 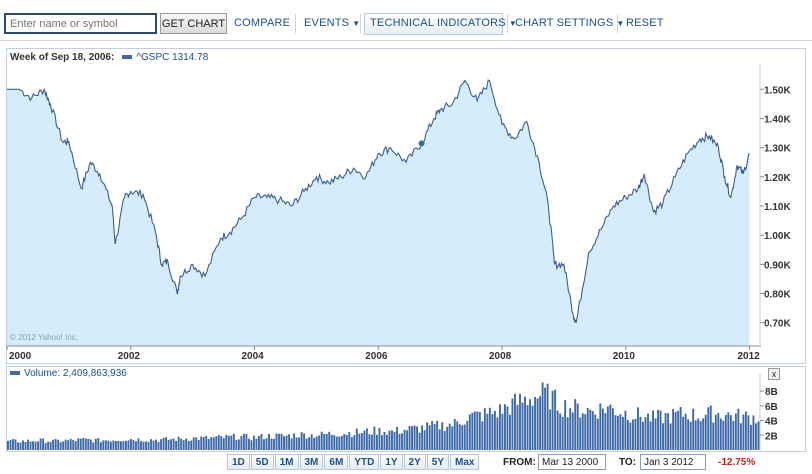 I want to click on range-button-6m: 6M, so click(x=336, y=462).